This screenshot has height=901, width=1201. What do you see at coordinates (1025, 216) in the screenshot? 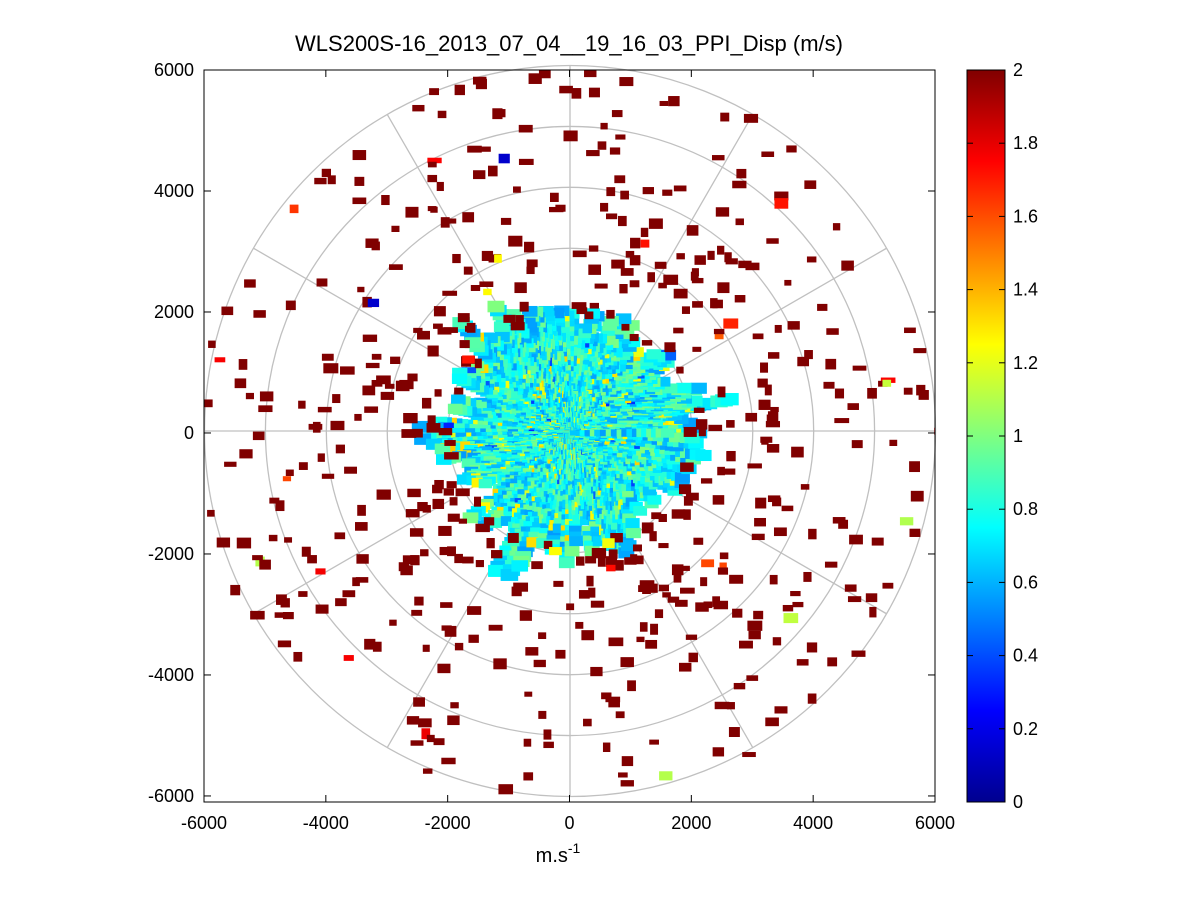
I see `colorbar-tick-label: 1.6` at bounding box center [1025, 216].